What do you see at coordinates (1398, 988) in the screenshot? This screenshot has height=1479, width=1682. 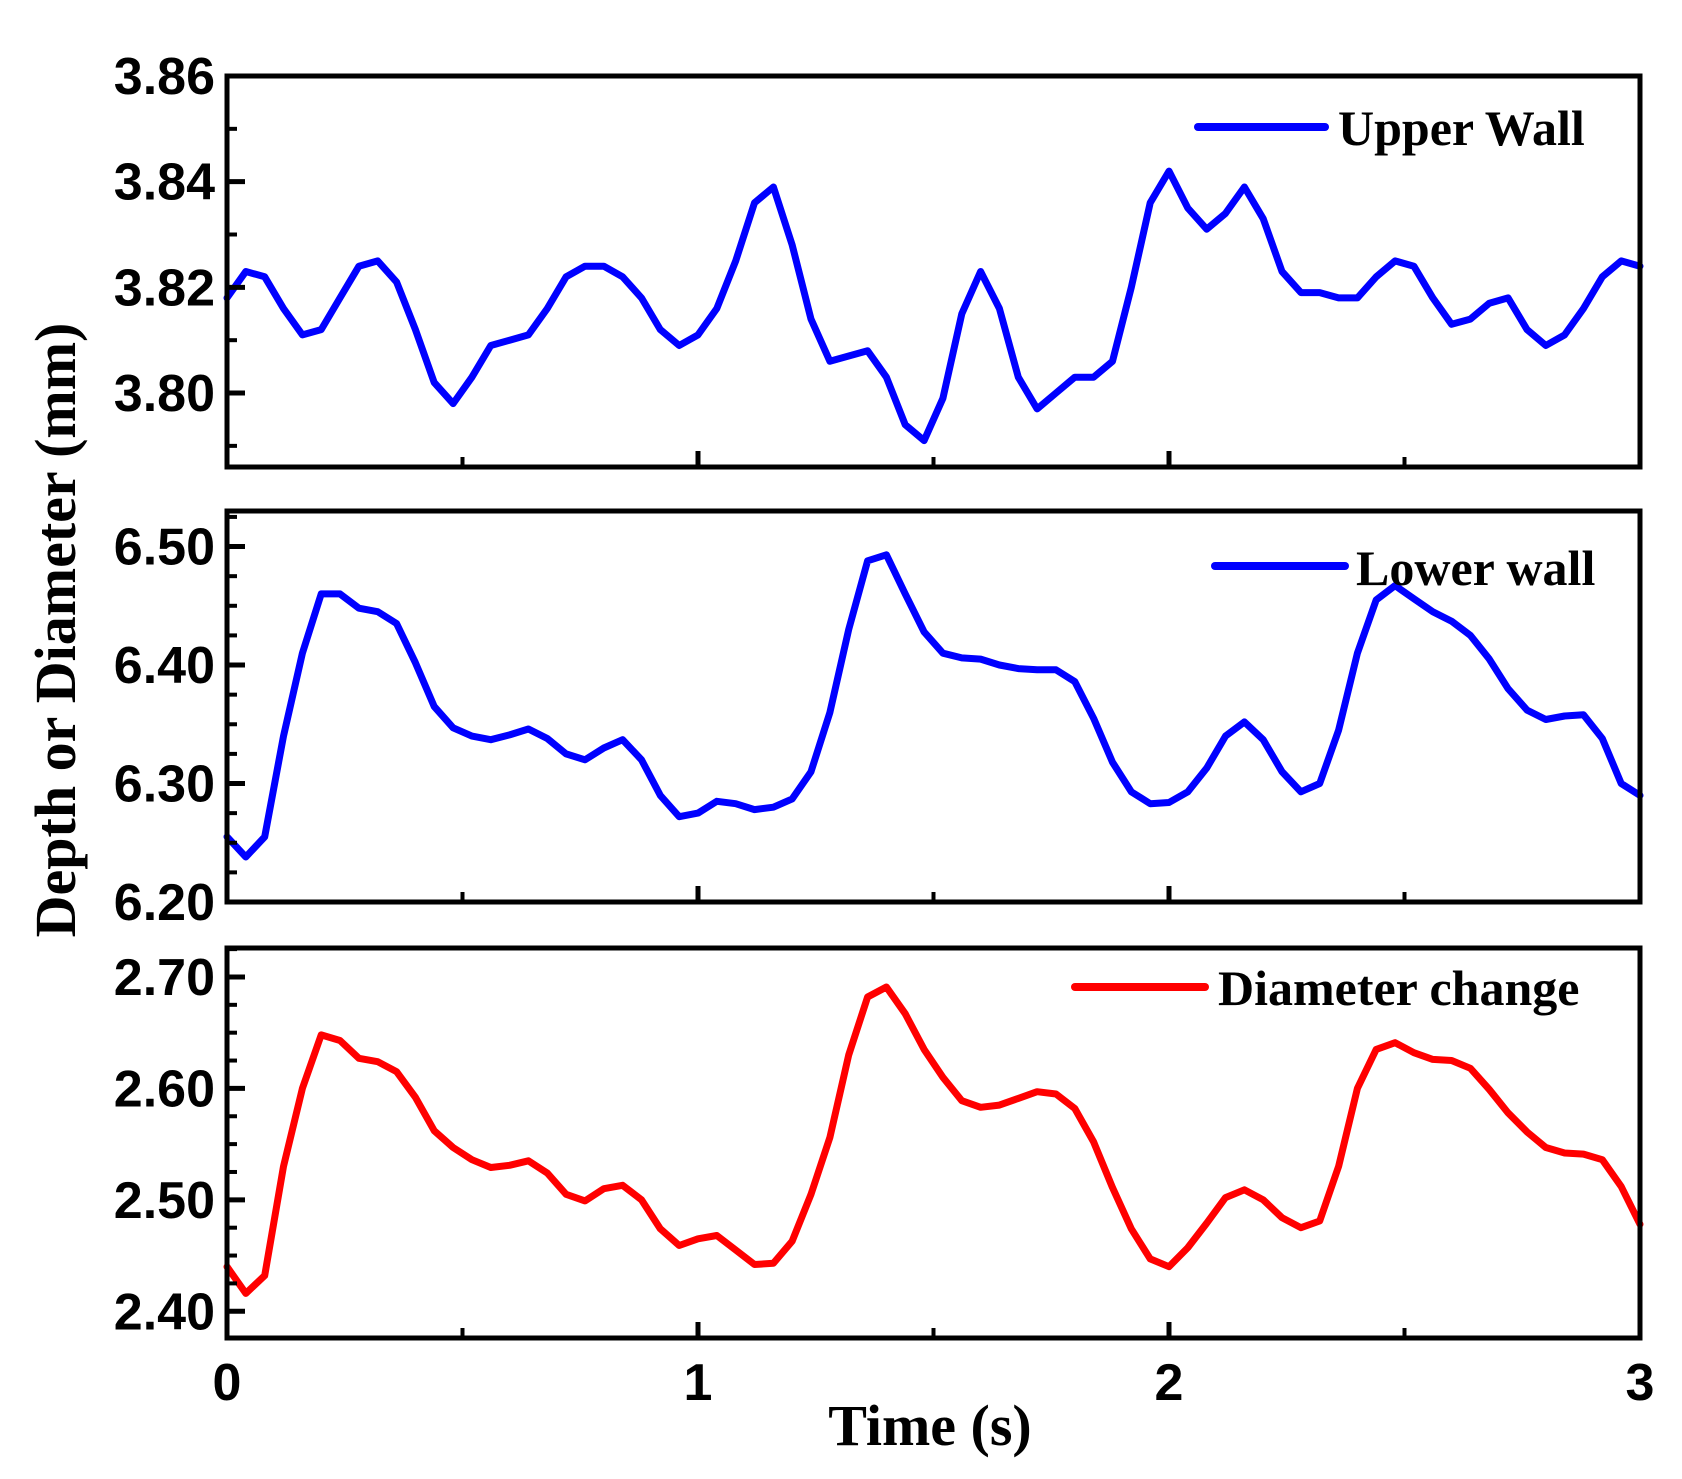 I see `legend-label-diameter: Diameter change` at bounding box center [1398, 988].